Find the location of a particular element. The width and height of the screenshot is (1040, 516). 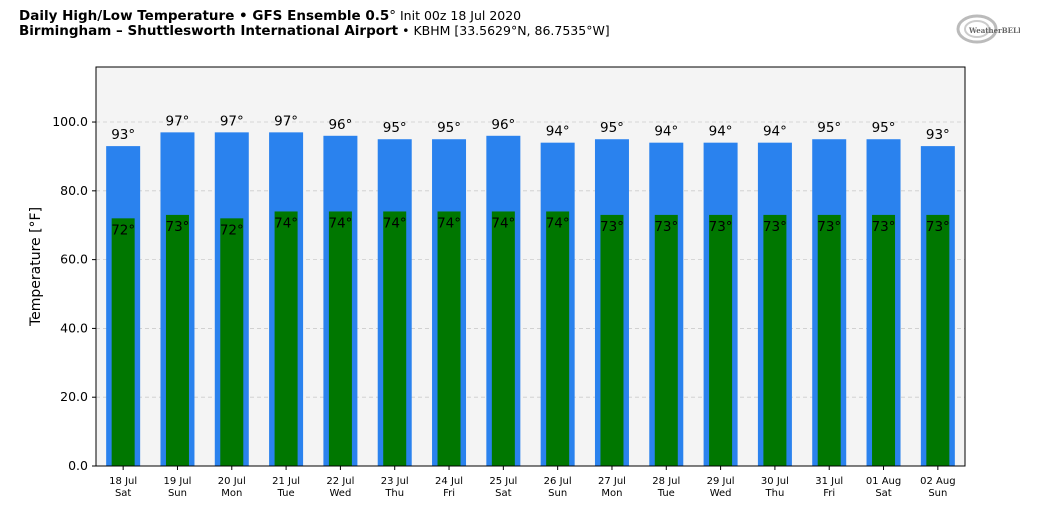

y-tick-label: 80.0 is located at coordinates (74, 190).